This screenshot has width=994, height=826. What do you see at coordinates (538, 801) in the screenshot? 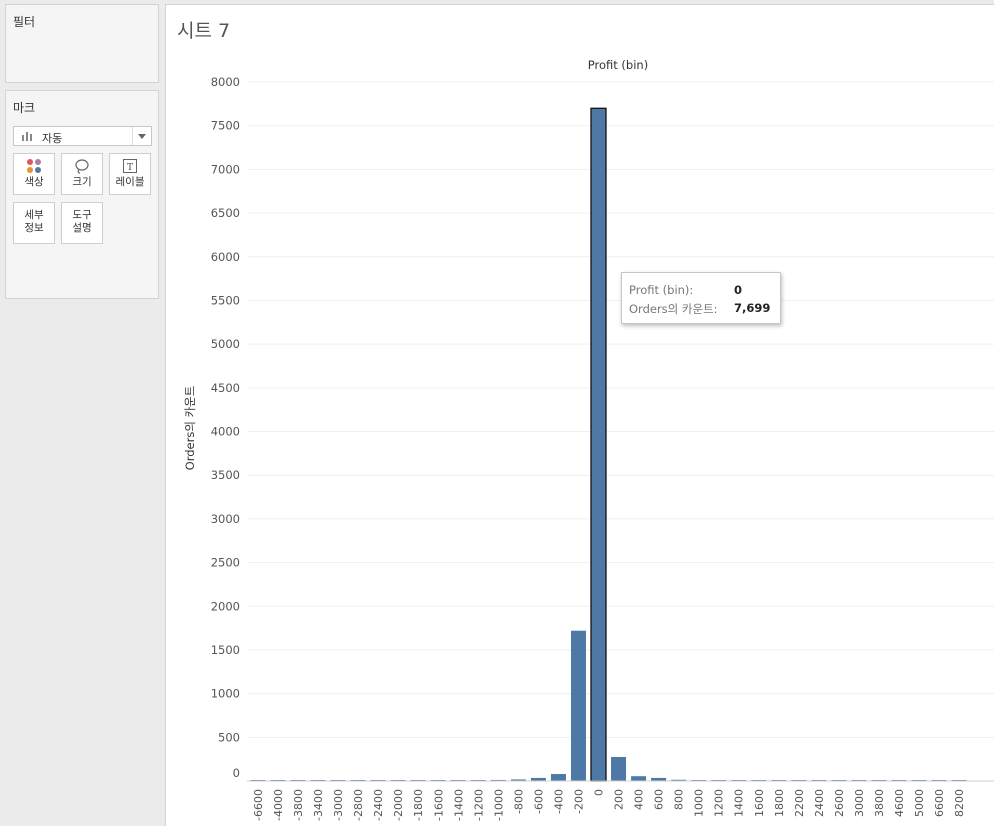
I see `x-tick-label: -600` at bounding box center [538, 801].